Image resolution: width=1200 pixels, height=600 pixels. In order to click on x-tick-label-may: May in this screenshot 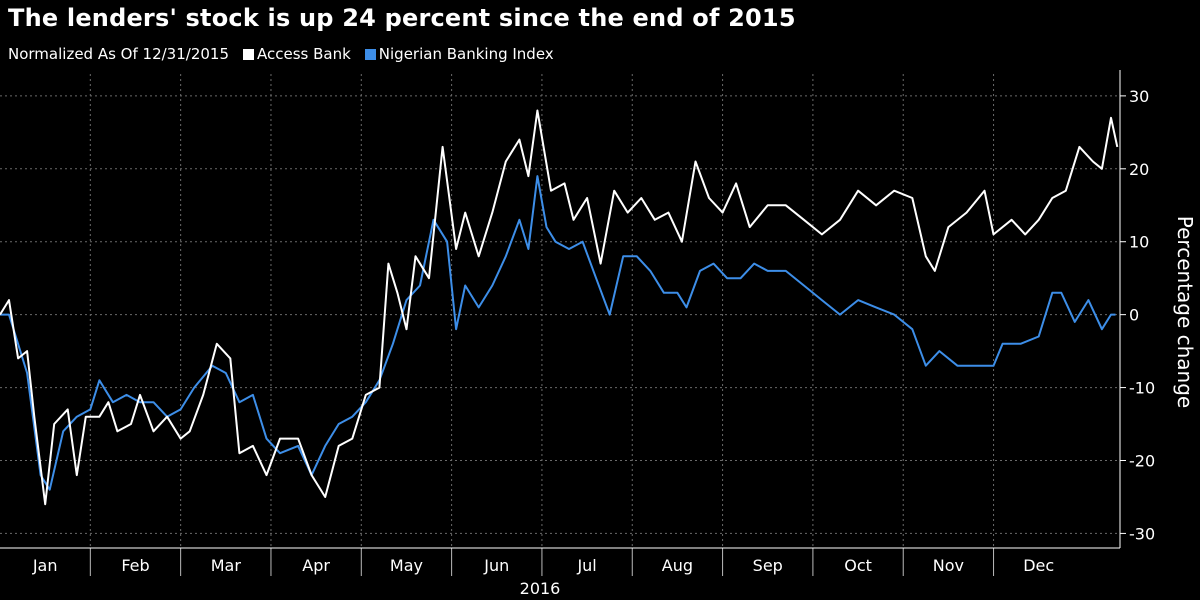, I will do `click(406, 565)`.